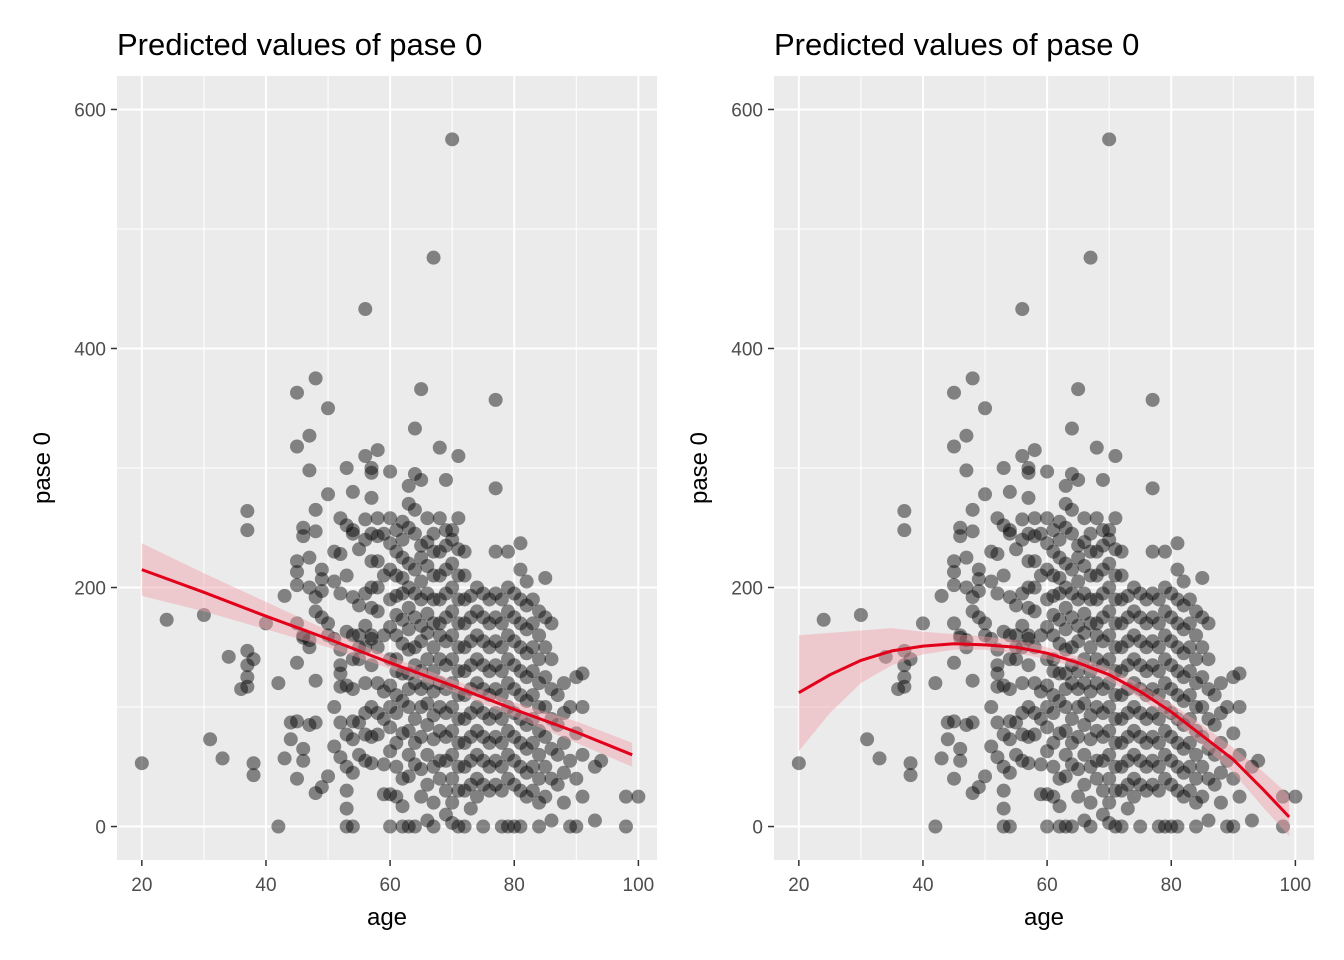 This screenshot has height=960, width=1344. I want to click on y-tick-label: 600, so click(747, 110).